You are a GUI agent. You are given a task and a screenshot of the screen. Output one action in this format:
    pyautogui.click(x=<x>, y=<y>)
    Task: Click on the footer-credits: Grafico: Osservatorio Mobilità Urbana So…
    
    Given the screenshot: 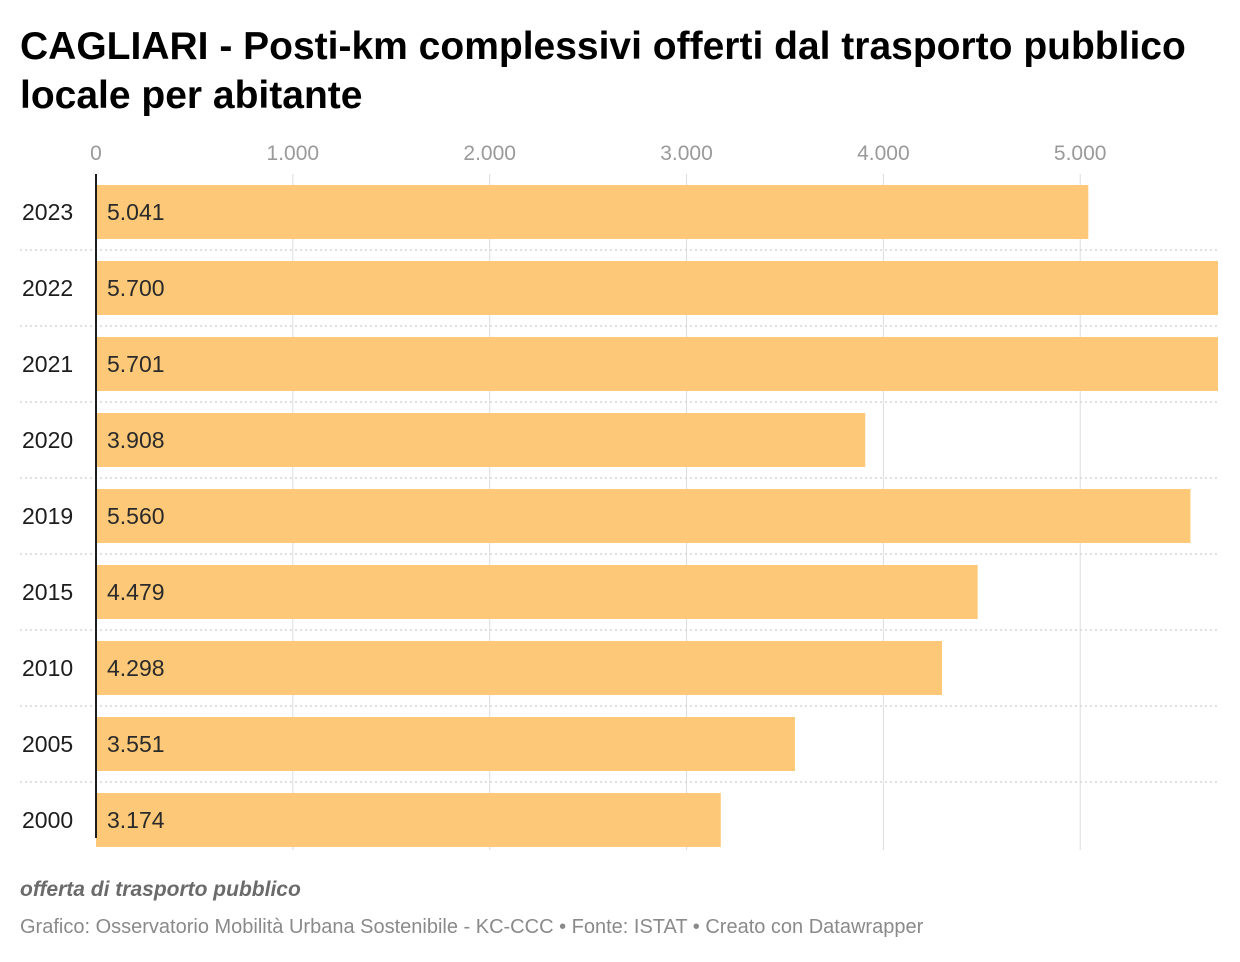 What is the action you would take?
    pyautogui.click(x=472, y=927)
    